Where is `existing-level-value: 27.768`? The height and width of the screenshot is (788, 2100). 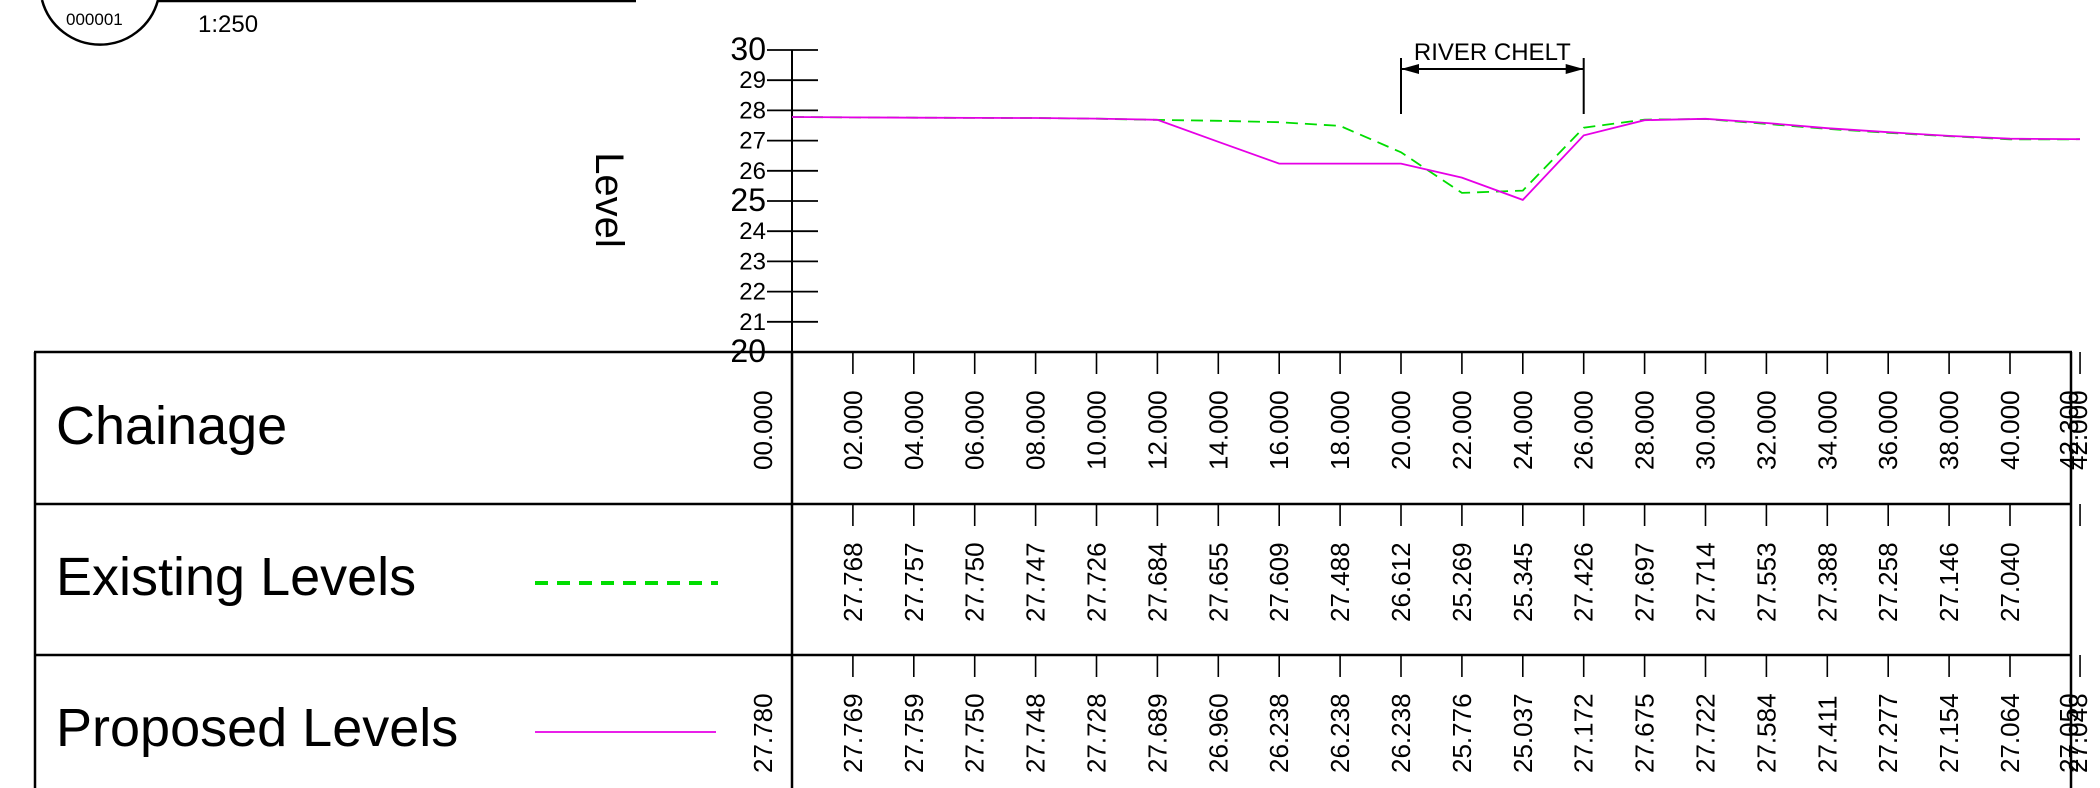 existing-level-value: 27.768 is located at coordinates (853, 582).